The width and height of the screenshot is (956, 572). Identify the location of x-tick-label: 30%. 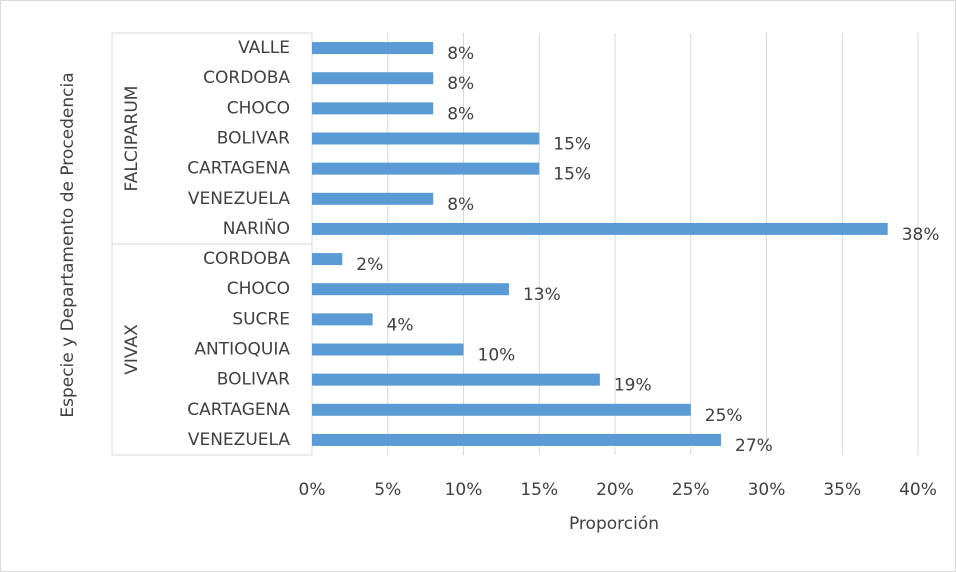
(767, 490).